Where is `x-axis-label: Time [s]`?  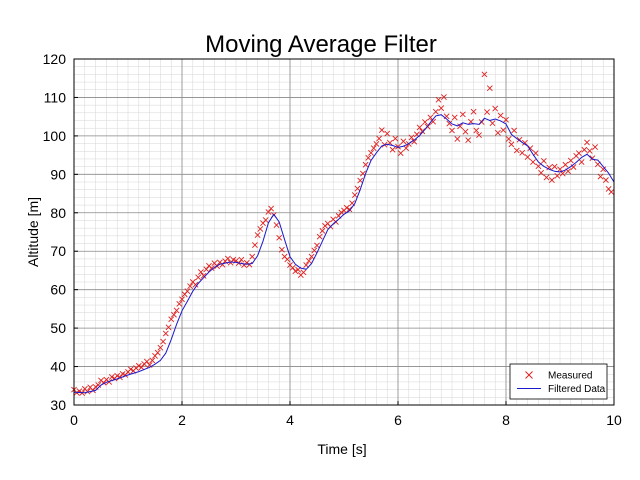
x-axis-label: Time [s] is located at coordinates (341, 449).